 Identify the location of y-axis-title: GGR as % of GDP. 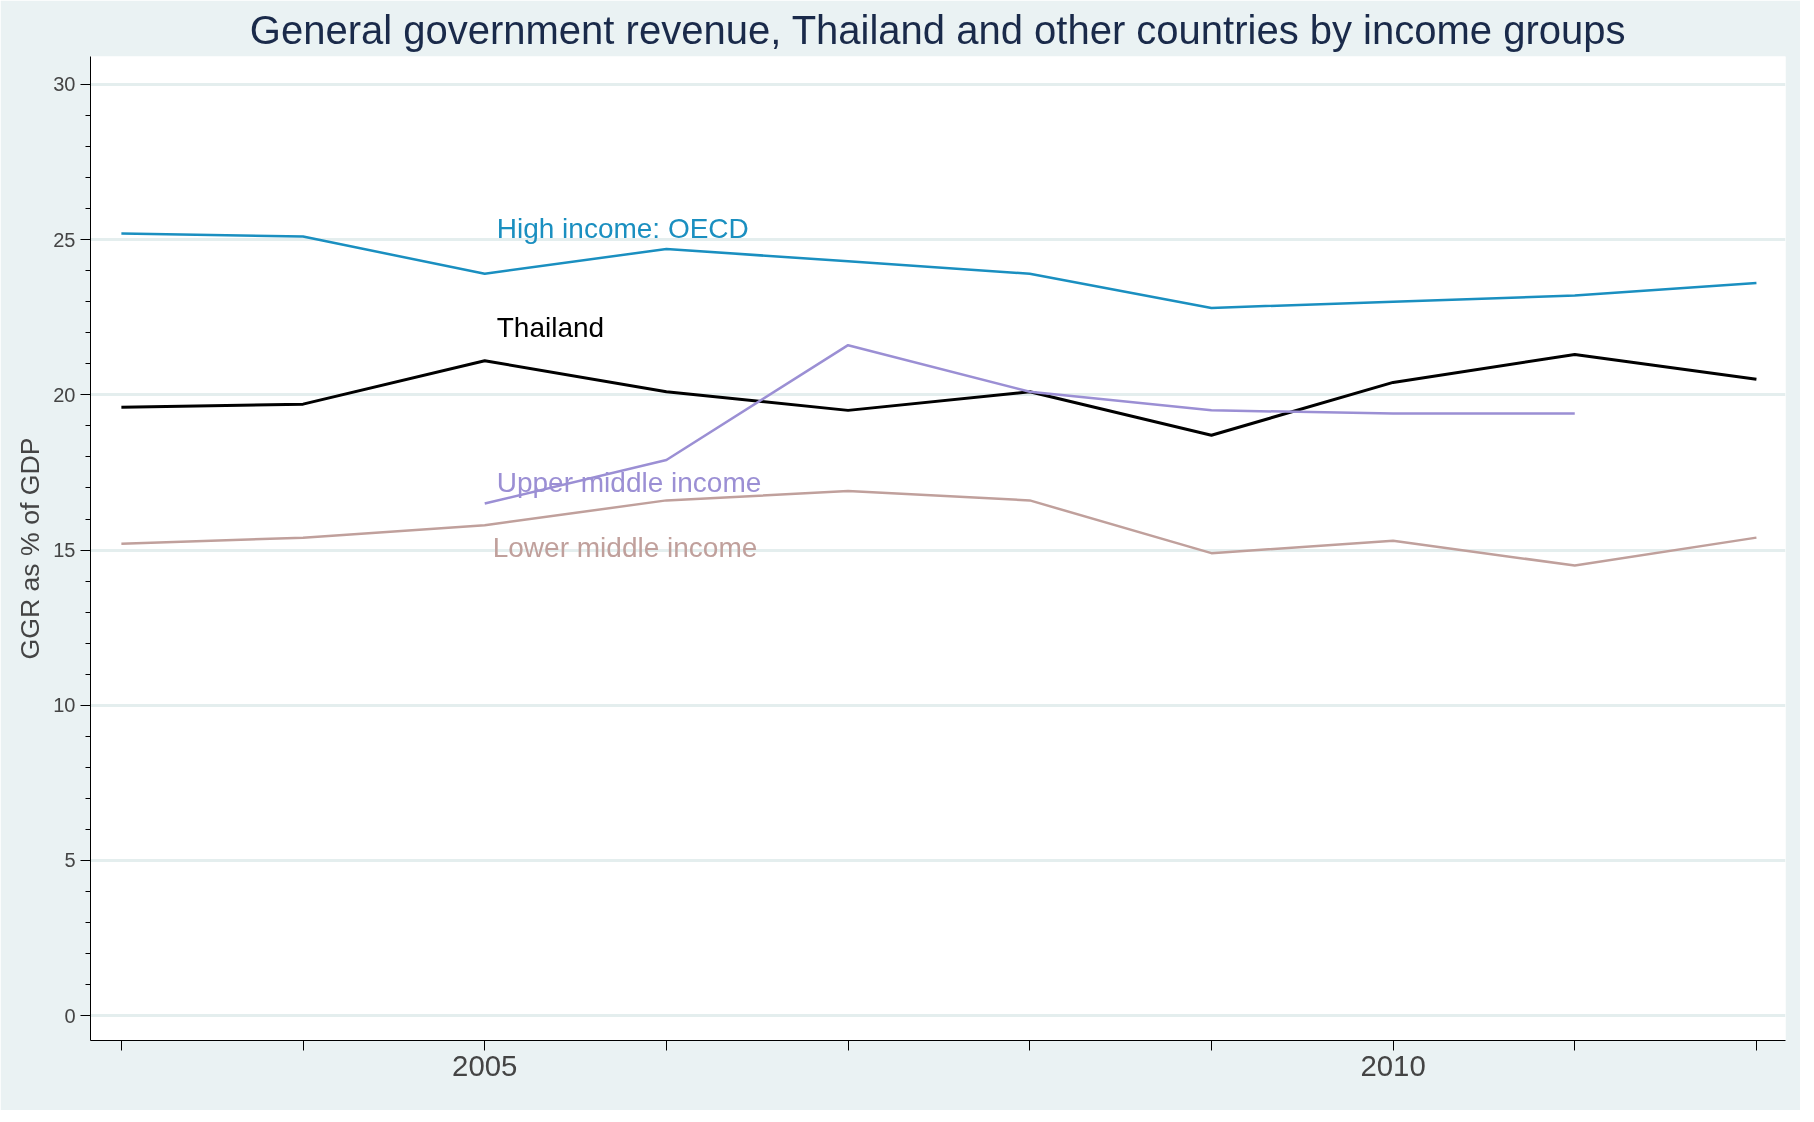
(30, 548).